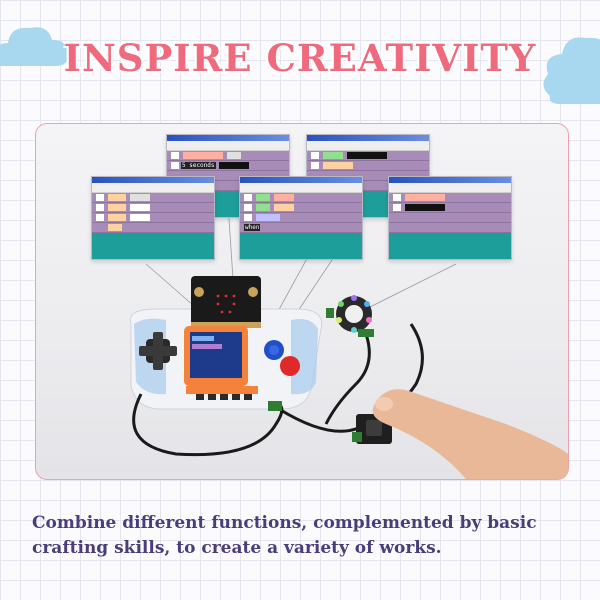 Image resolution: width=600 pixels, height=600 pixels. I want to click on cloud-left-icon, so click(34, 46).